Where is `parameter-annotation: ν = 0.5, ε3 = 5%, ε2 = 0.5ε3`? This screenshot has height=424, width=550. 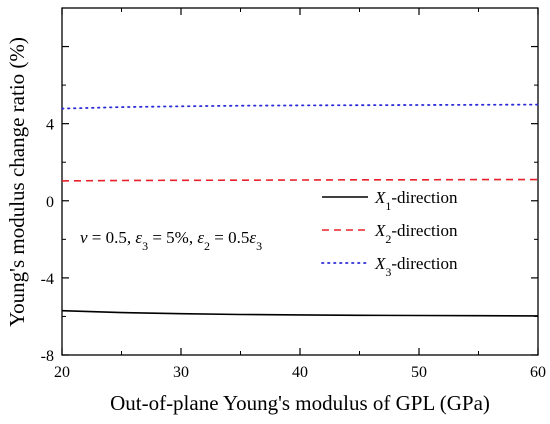
parameter-annotation: ν = 0.5, ε3 = 5%, ε2 = 0.5ε3 is located at coordinates (171, 240).